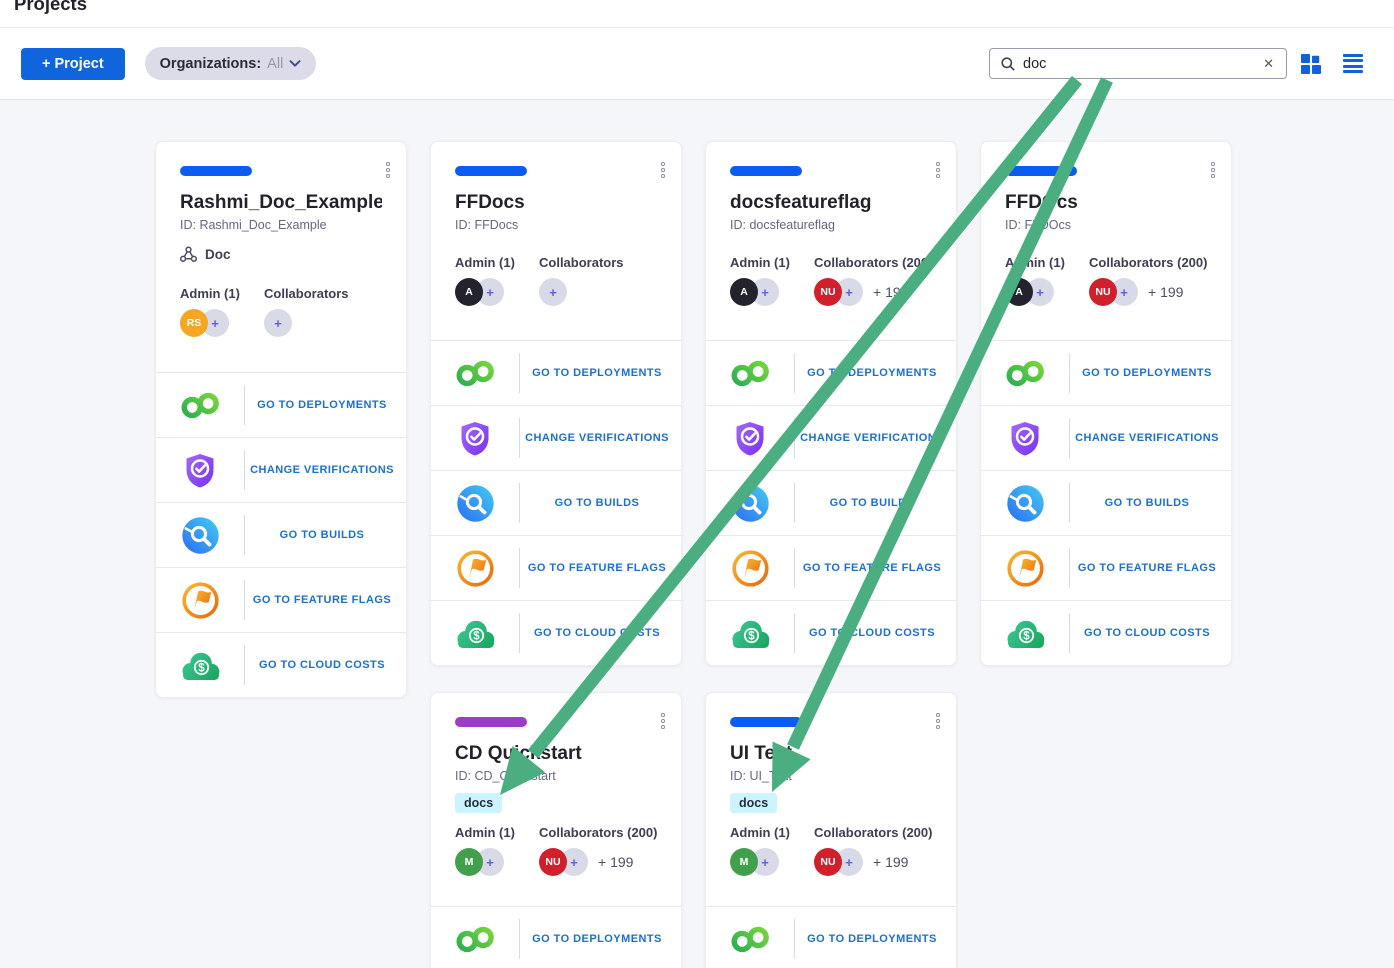 The height and width of the screenshot is (968, 1394). Describe the element at coordinates (1268, 63) in the screenshot. I see `clear-search-button: ✕` at that location.